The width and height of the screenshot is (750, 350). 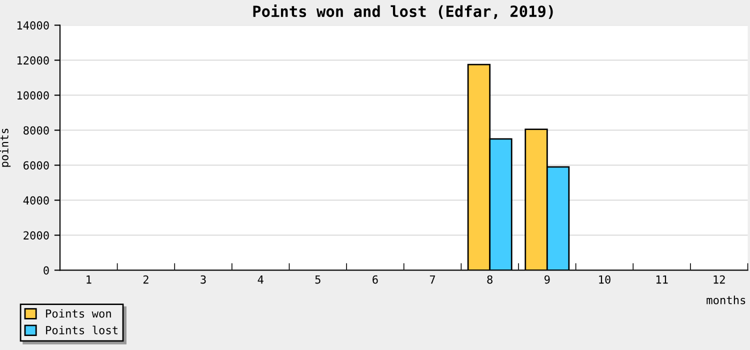 I want to click on x-tick-label: 1, so click(x=89, y=279).